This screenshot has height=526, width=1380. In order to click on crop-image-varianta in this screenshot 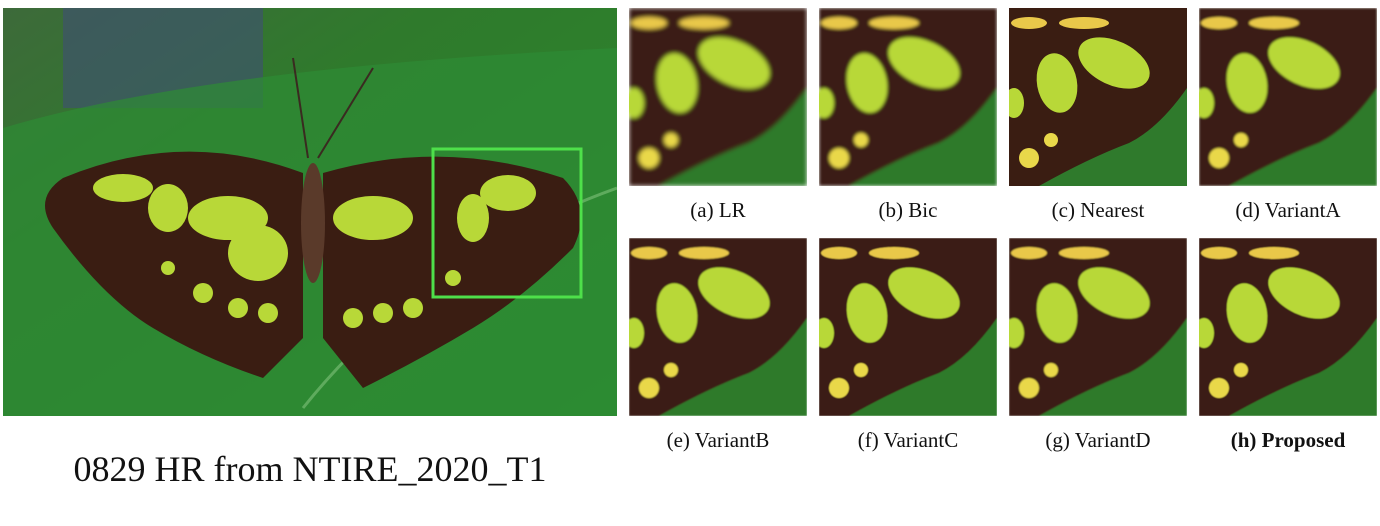, I will do `click(1288, 97)`.